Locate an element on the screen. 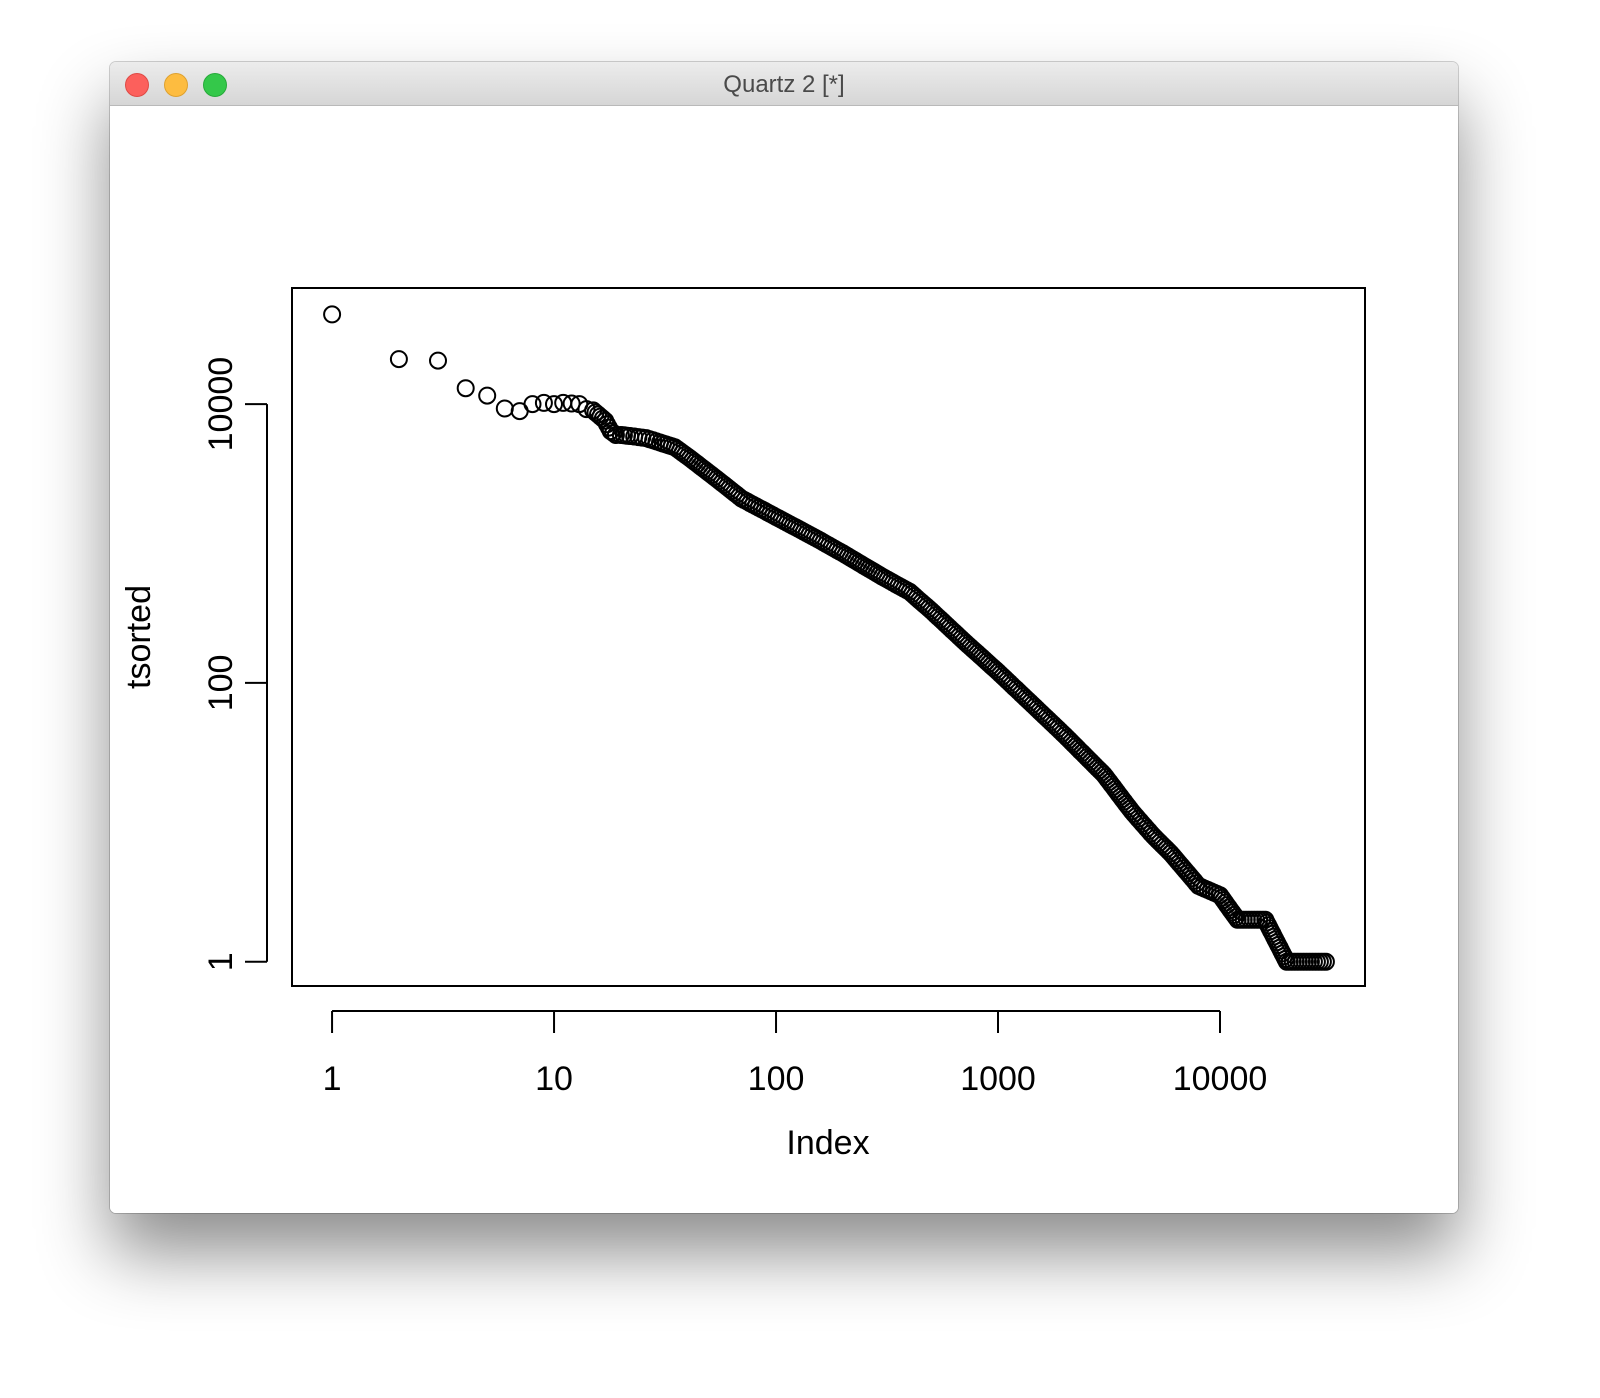  minimize-button is located at coordinates (176, 85).